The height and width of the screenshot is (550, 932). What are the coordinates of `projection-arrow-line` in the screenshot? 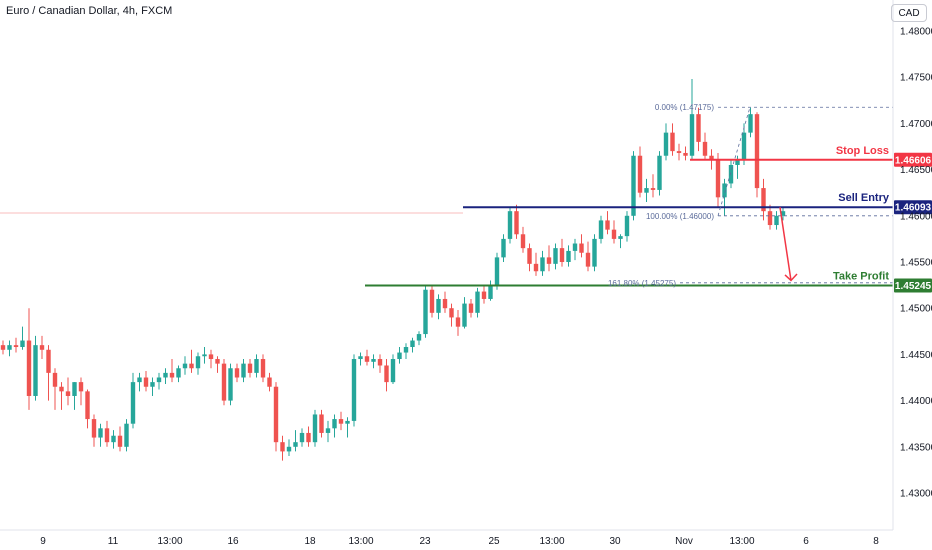 It's located at (785, 244).